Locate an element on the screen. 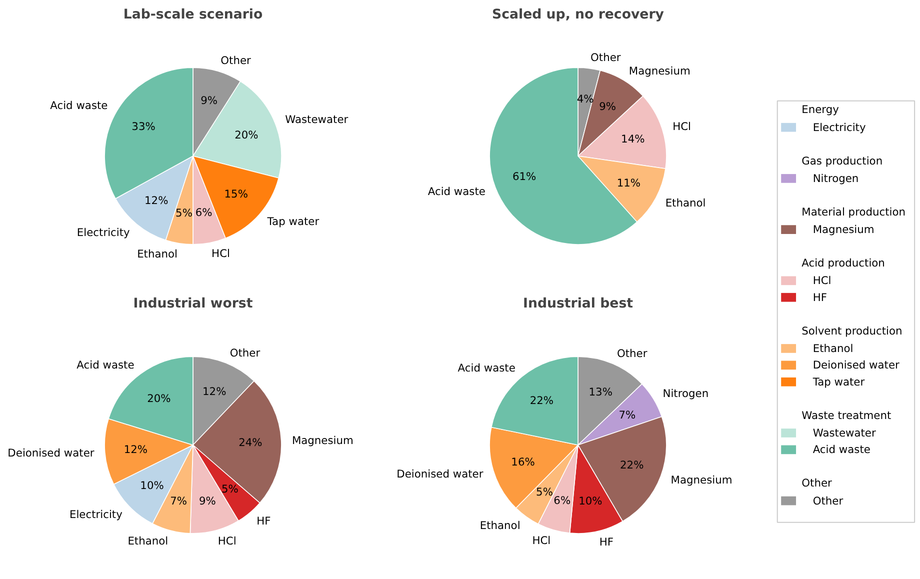 The width and height of the screenshot is (920, 579). chart-title: Industrial best is located at coordinates (578, 304).